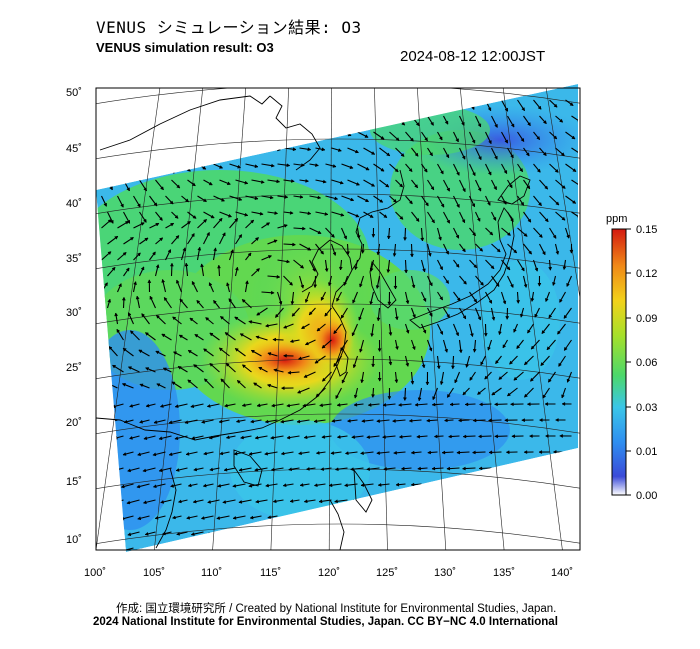 This screenshot has height=649, width=700. I want to click on parallel-line, so click(338, 204).